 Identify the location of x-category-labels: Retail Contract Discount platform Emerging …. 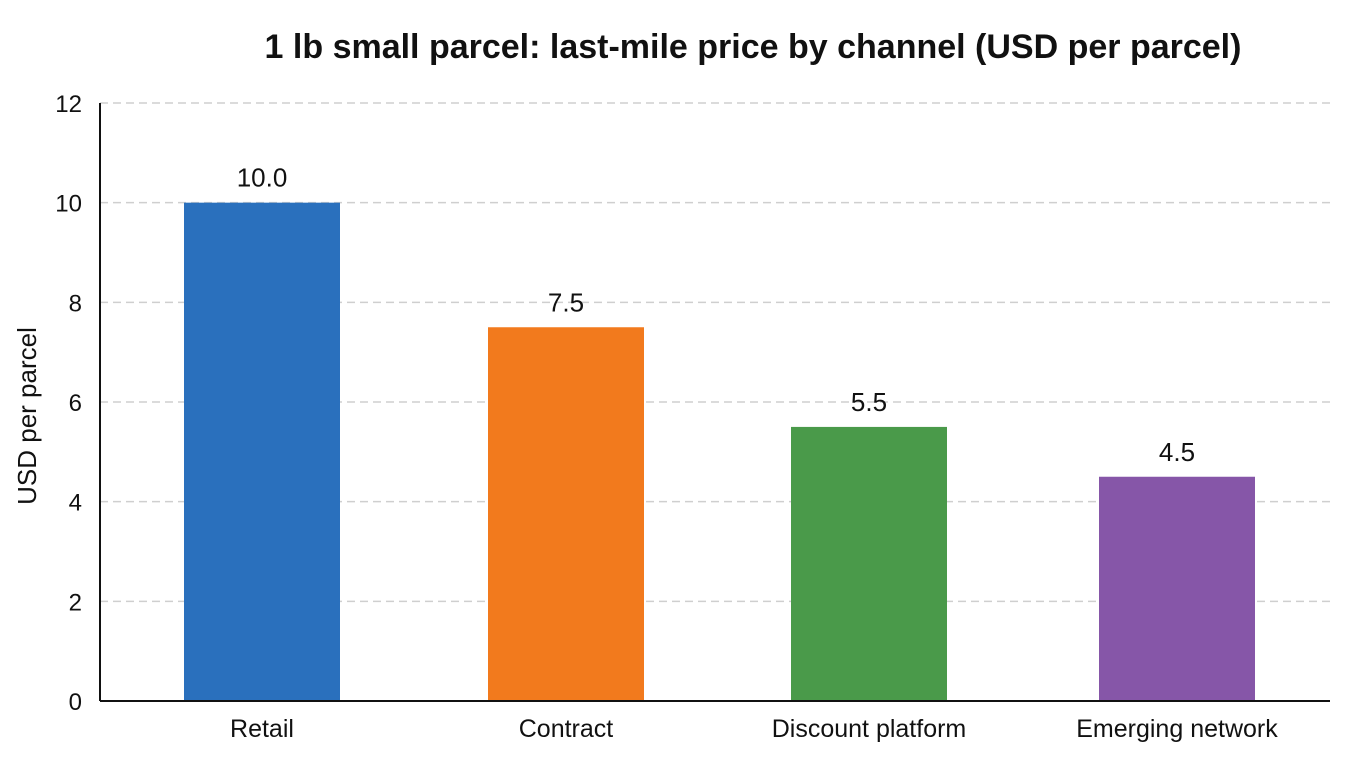
(754, 729).